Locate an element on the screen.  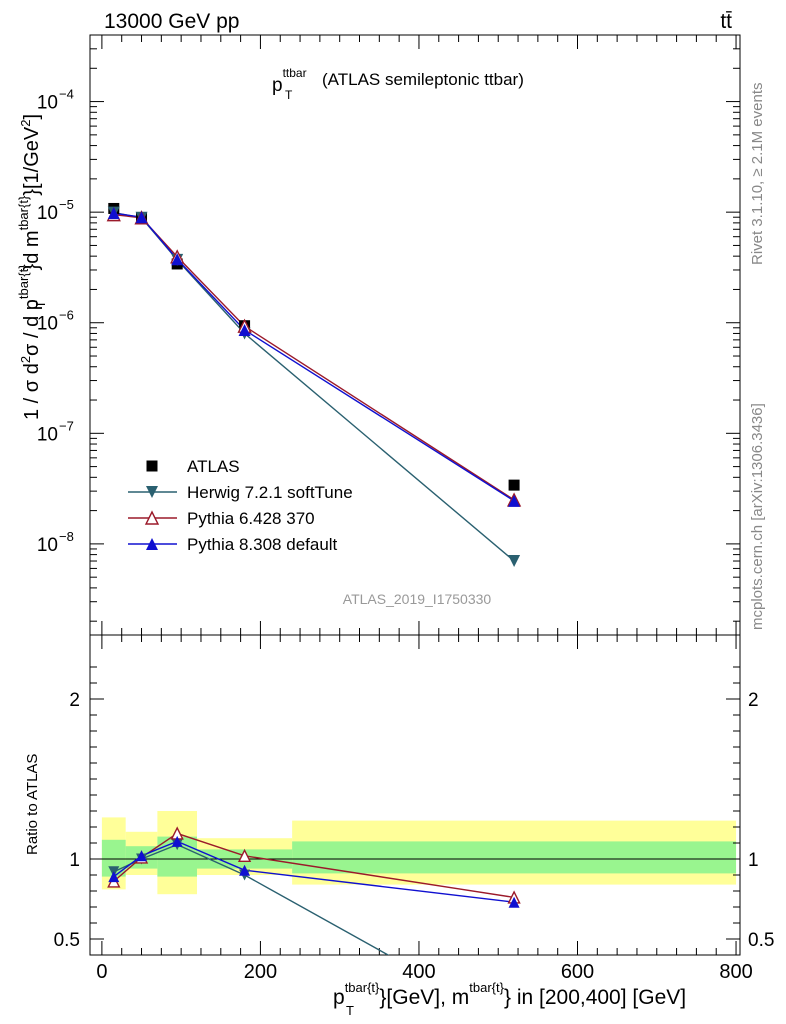
legend-label: Pythia 8.308 default is located at coordinates (262, 544).